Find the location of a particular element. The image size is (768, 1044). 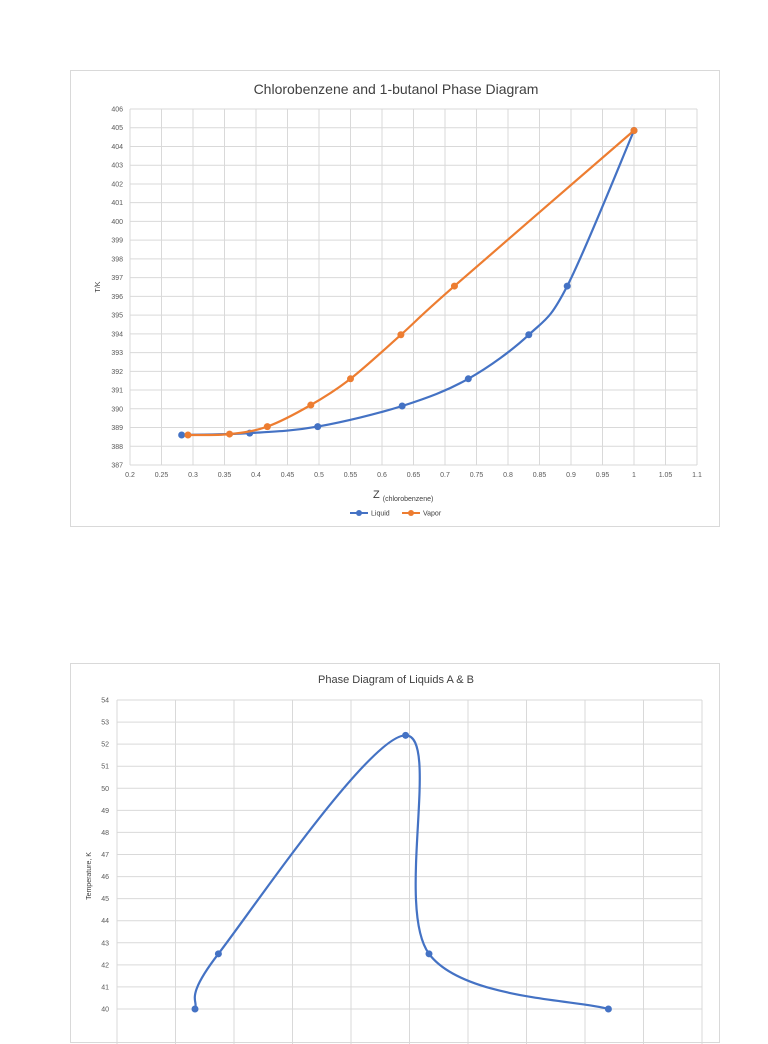

y-tick-label: 397 is located at coordinates (117, 278).